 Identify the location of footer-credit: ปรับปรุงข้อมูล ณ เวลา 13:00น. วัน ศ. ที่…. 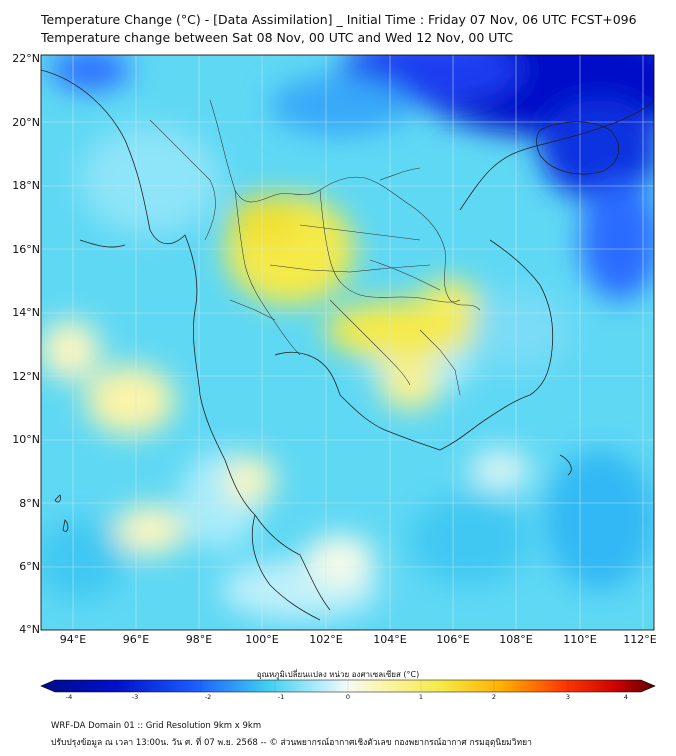
(291, 743).